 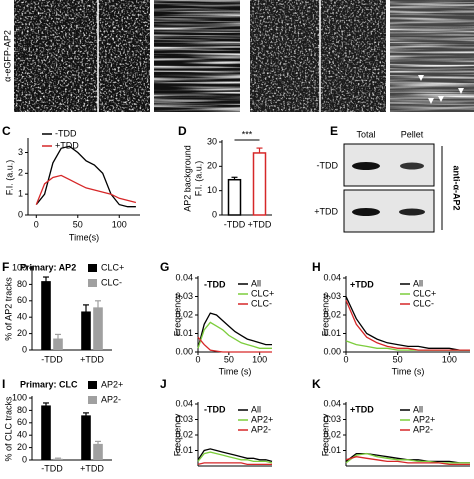 I want to click on kymograph-texture, so click(x=197, y=56).